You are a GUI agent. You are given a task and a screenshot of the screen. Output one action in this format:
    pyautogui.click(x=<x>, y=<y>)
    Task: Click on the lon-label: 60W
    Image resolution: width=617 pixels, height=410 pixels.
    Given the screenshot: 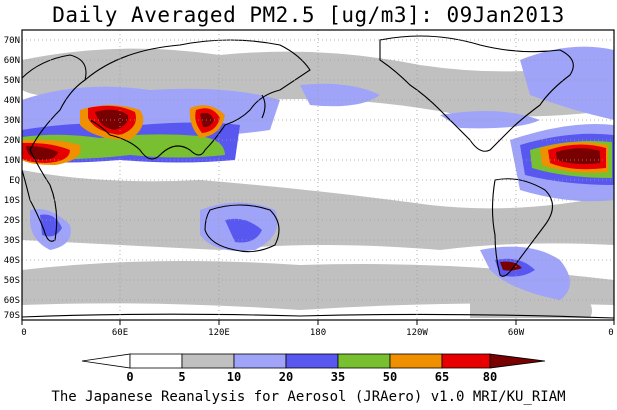 What is the action you would take?
    pyautogui.click(x=516, y=333)
    